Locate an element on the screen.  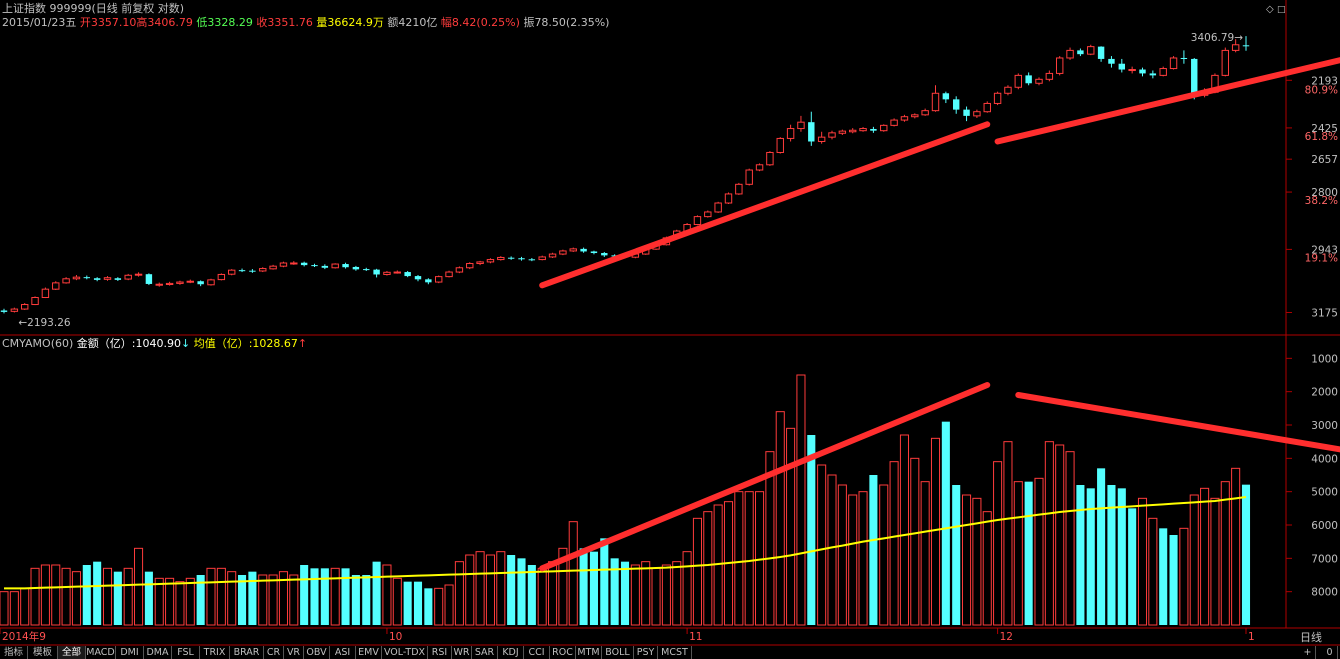
tab-psy: PSY is located at coordinates (646, 652).